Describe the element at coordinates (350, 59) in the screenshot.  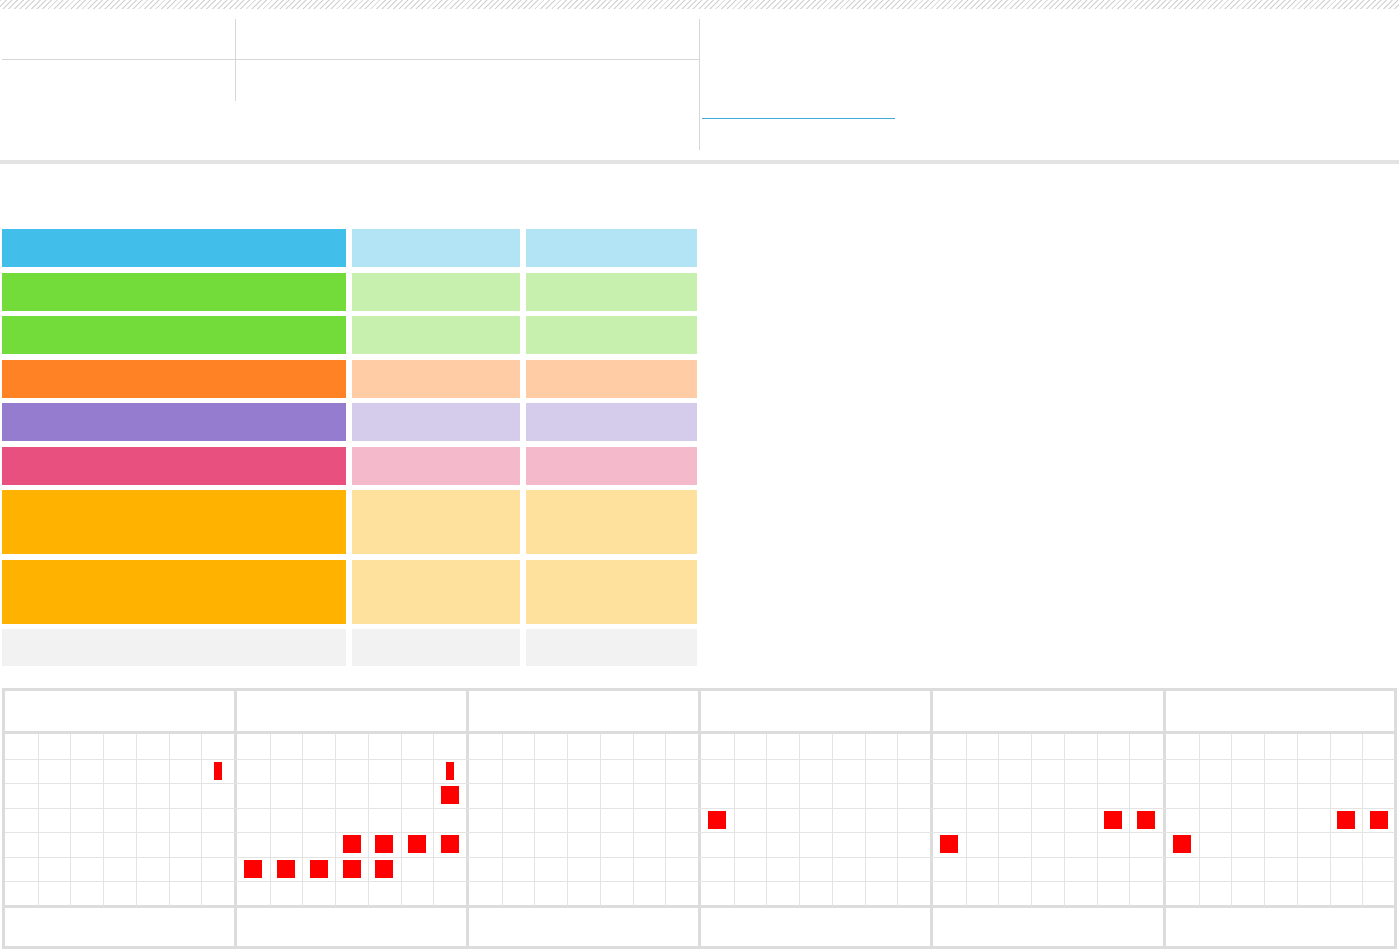
I see `header-rule` at that location.